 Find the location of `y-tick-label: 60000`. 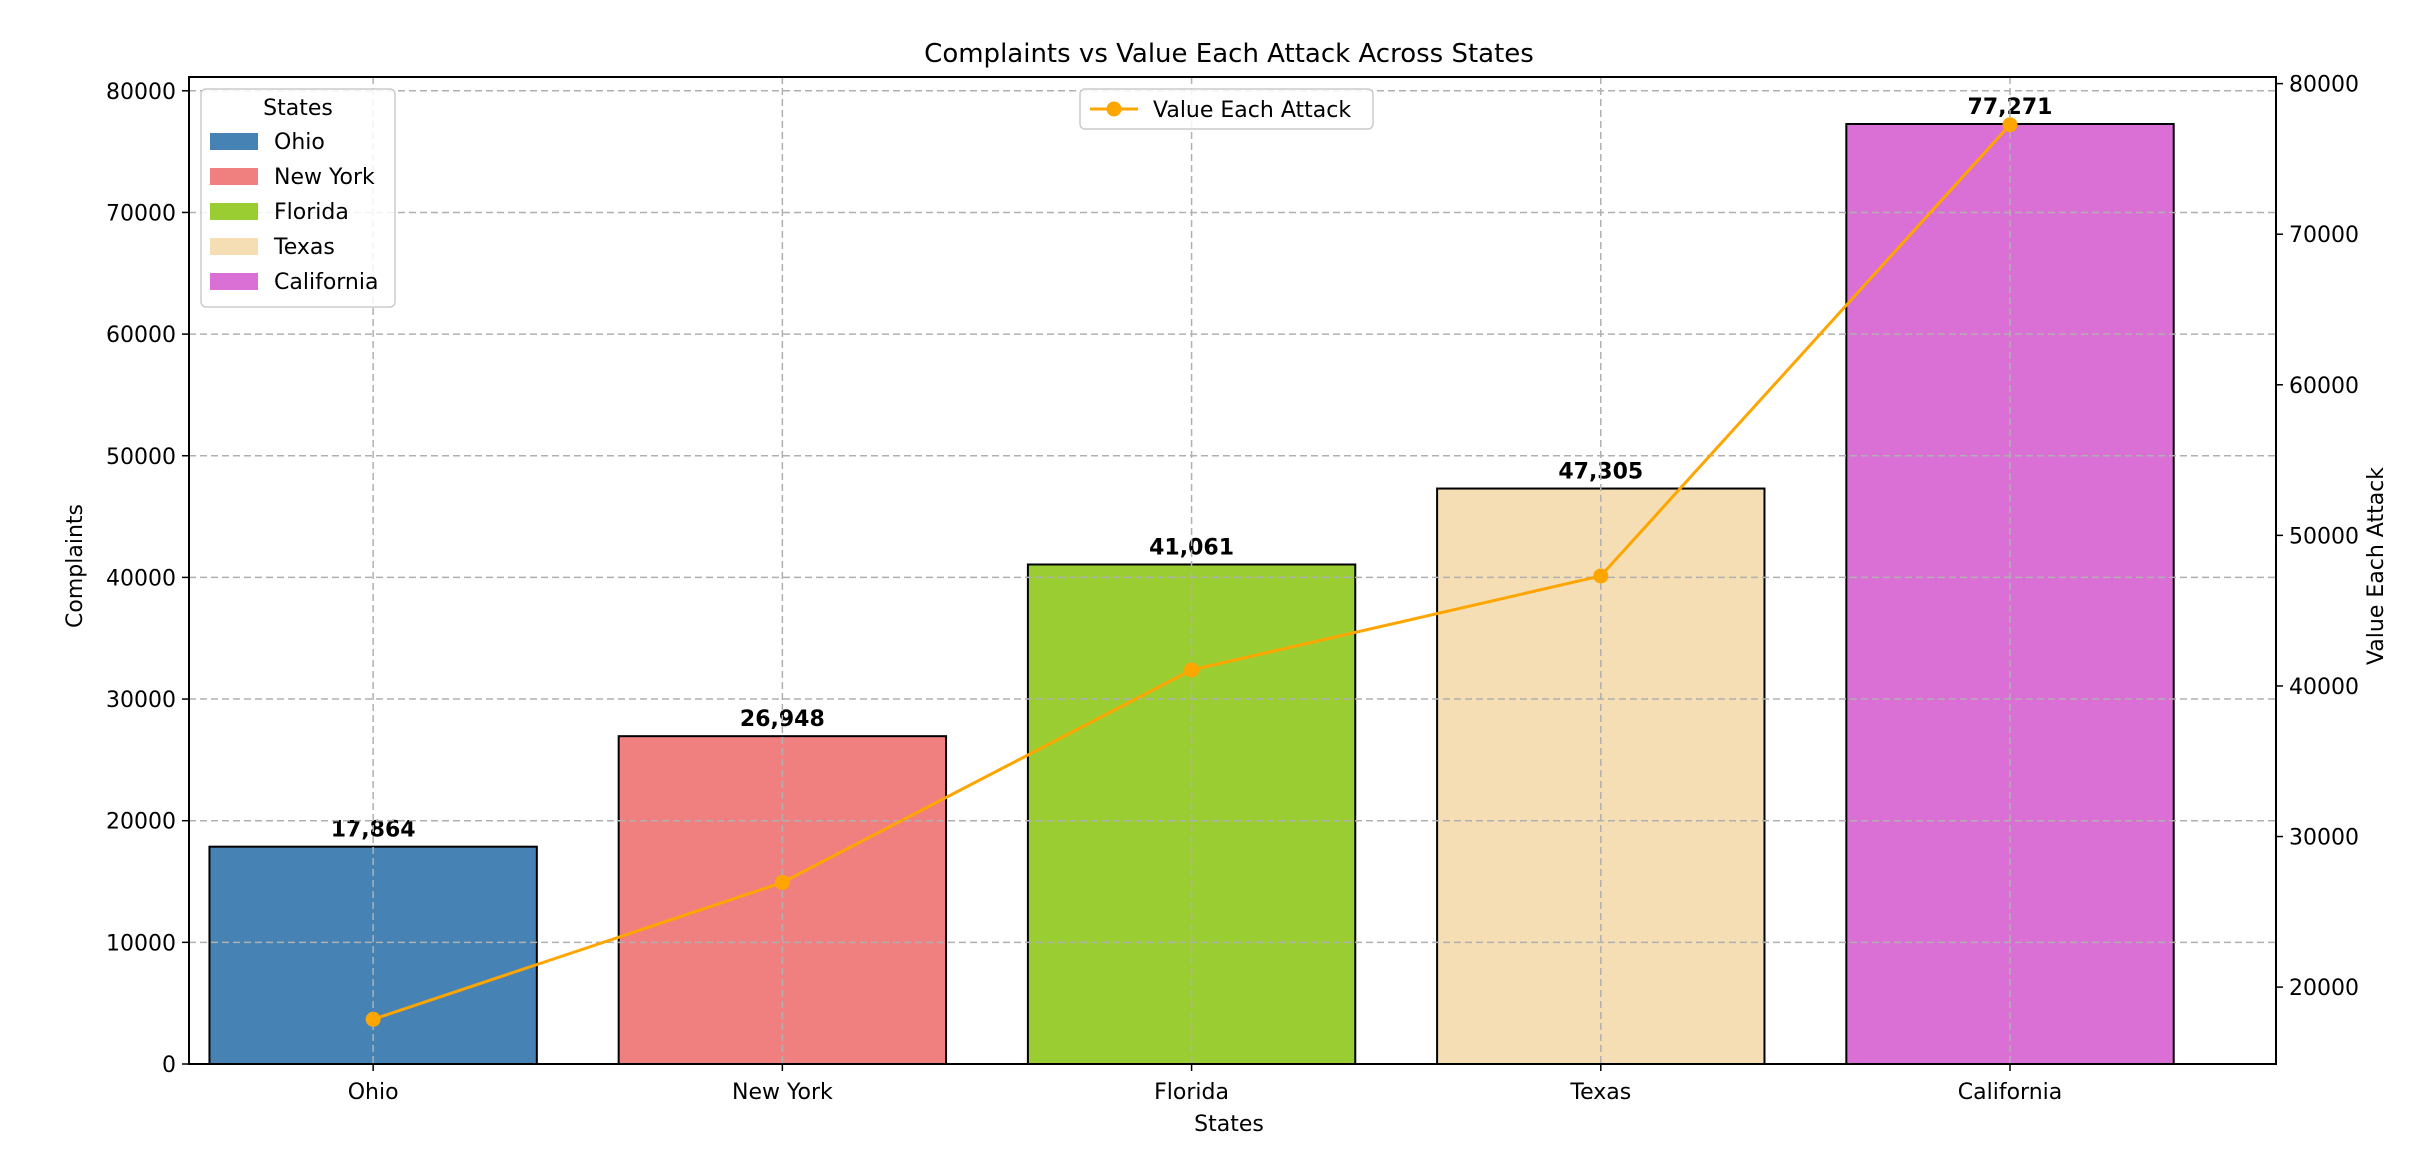

y-tick-label: 60000 is located at coordinates (141, 335).